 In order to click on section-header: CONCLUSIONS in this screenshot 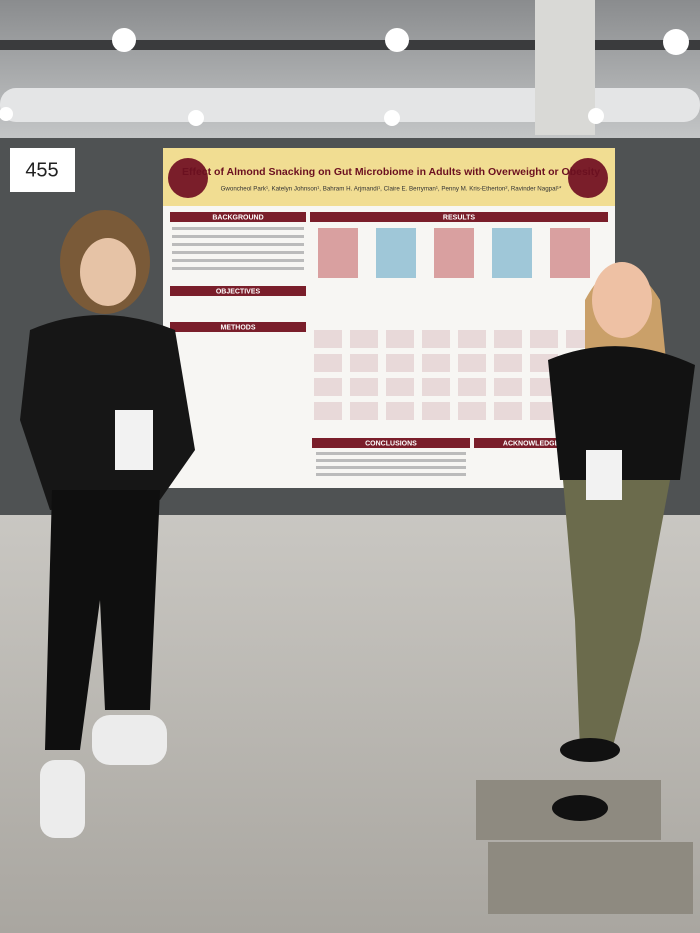, I will do `click(391, 443)`.